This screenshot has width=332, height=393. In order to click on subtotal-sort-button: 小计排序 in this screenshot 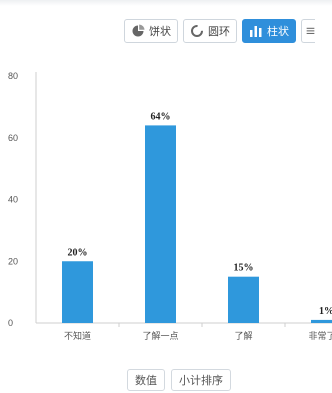, I will do `click(201, 380)`.